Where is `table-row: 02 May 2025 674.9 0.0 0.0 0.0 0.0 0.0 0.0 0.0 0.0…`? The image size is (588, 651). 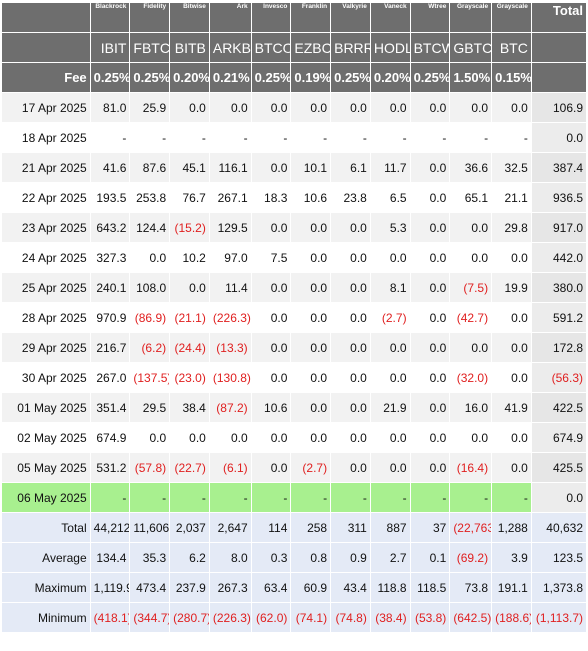
table-row: 02 May 2025 674.9 0.0 0.0 0.0 0.0 0.0 0.0 0.0 0.0… is located at coordinates (294, 437).